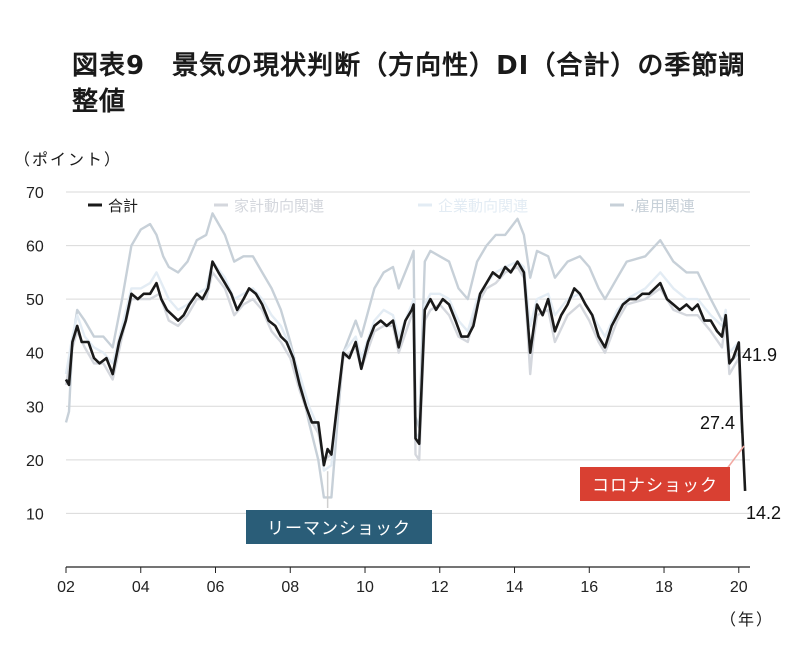 Image resolution: width=800 pixels, height=658 pixels. What do you see at coordinates (515, 587) in the screenshot?
I see `x-tick-14: 14` at bounding box center [515, 587].